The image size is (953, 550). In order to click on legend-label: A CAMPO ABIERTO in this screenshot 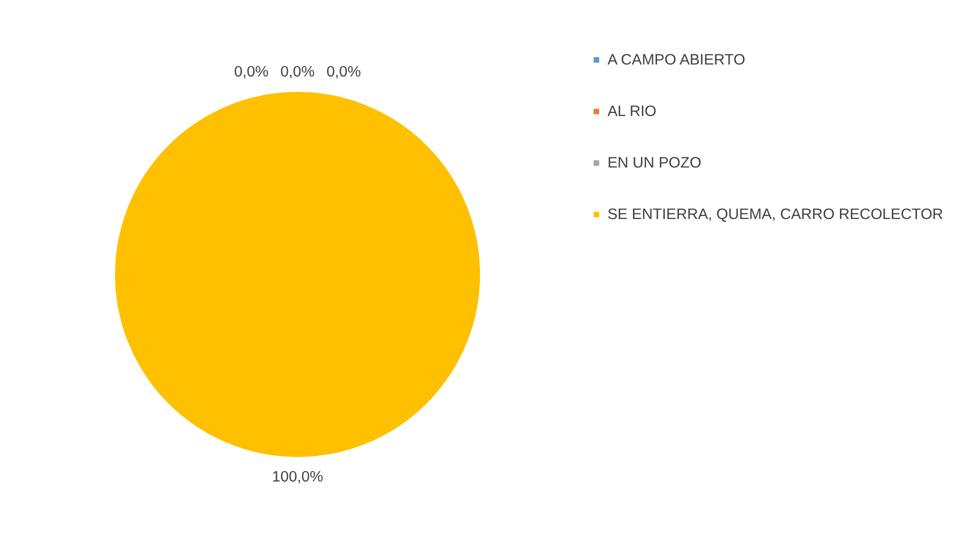, I will do `click(677, 59)`.